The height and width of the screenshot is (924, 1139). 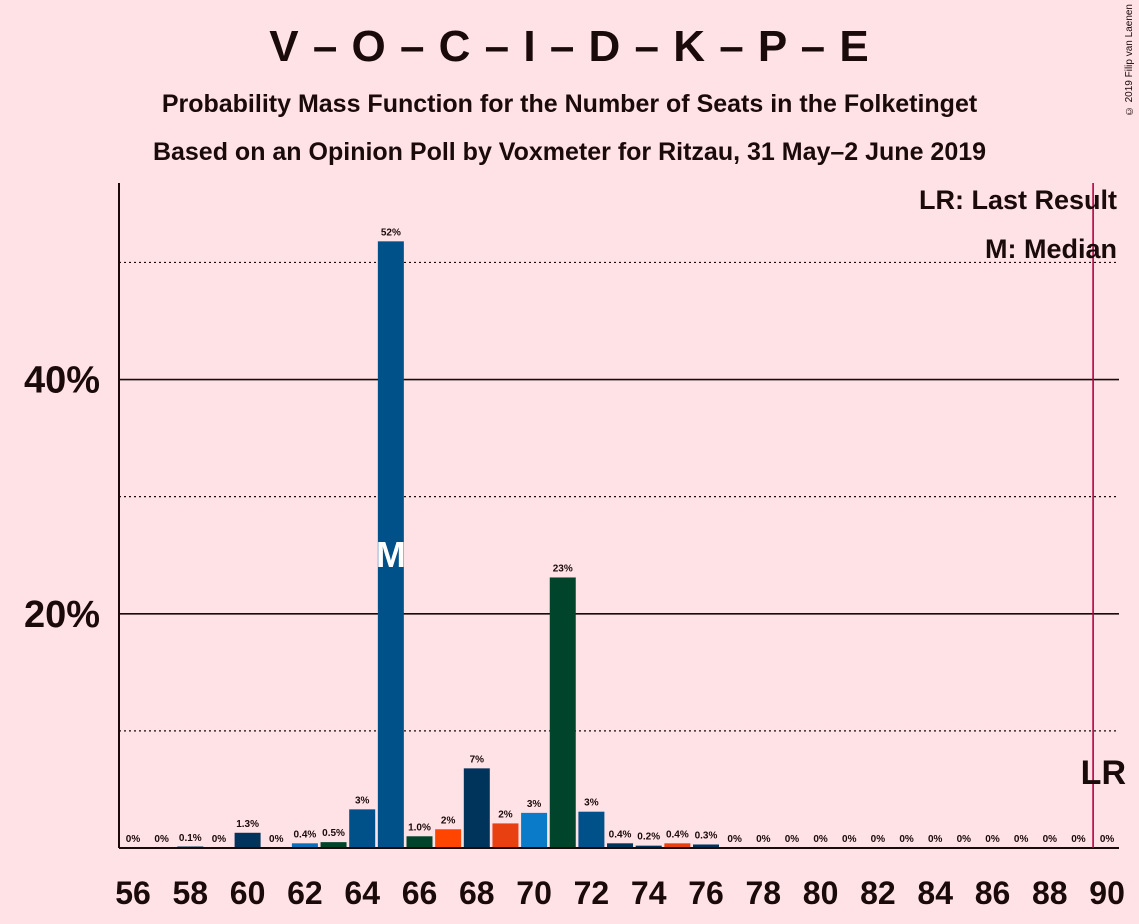 What do you see at coordinates (1103, 773) in the screenshot?
I see `last-result-marker: LR` at bounding box center [1103, 773].